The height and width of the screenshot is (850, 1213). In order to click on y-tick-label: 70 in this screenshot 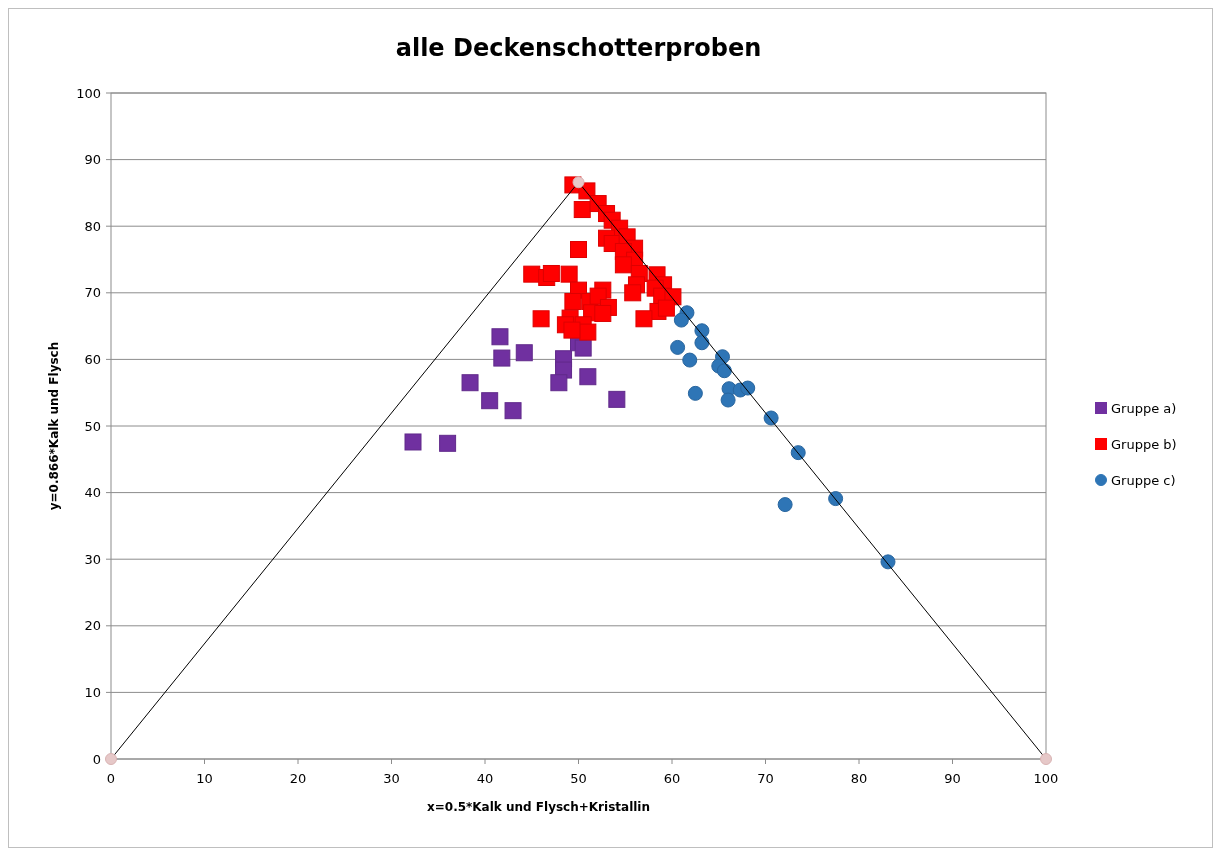, I will do `click(92, 293)`.